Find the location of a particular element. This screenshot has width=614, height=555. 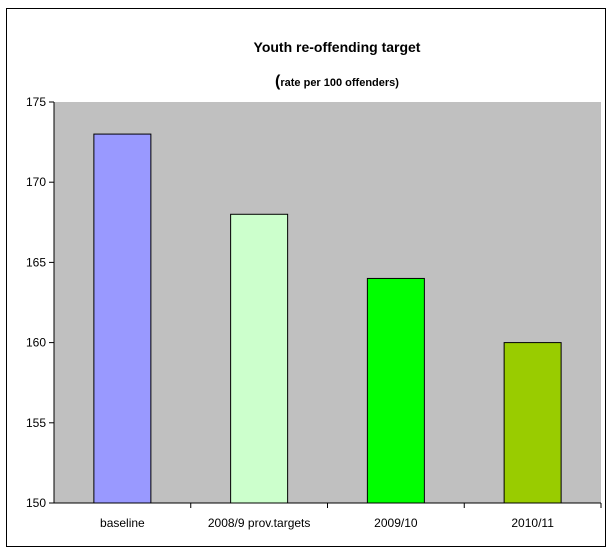

chart-subtitle: (rate per 100 offenders) is located at coordinates (337, 81).